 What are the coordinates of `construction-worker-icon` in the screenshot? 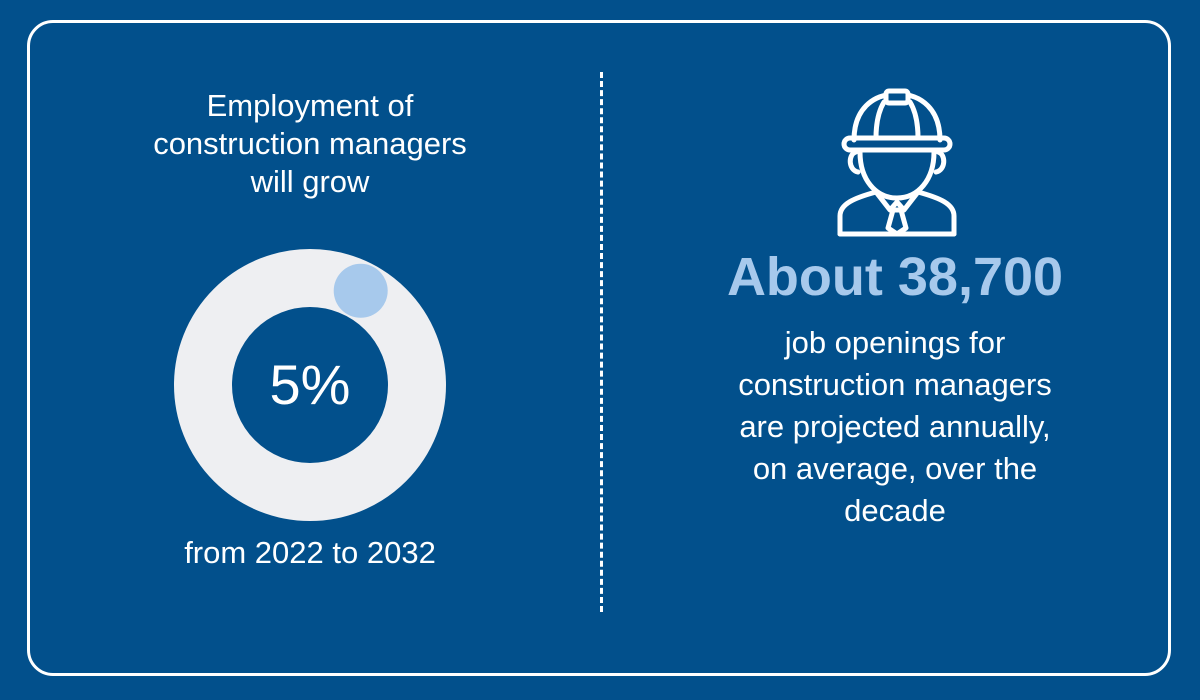 It's located at (897, 162).